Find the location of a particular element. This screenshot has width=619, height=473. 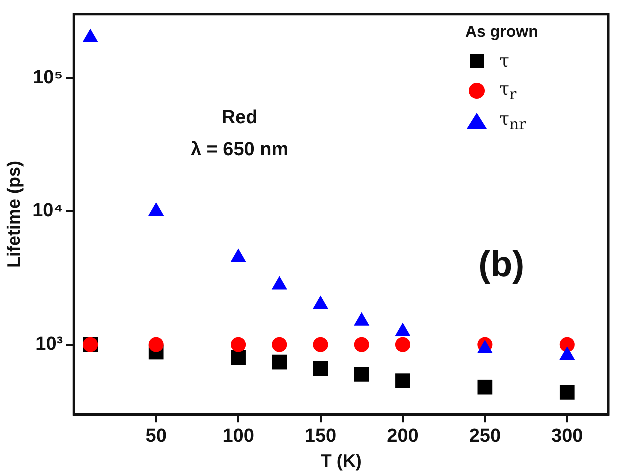

y-tick-label: 10⁴ is located at coordinates (48, 211).